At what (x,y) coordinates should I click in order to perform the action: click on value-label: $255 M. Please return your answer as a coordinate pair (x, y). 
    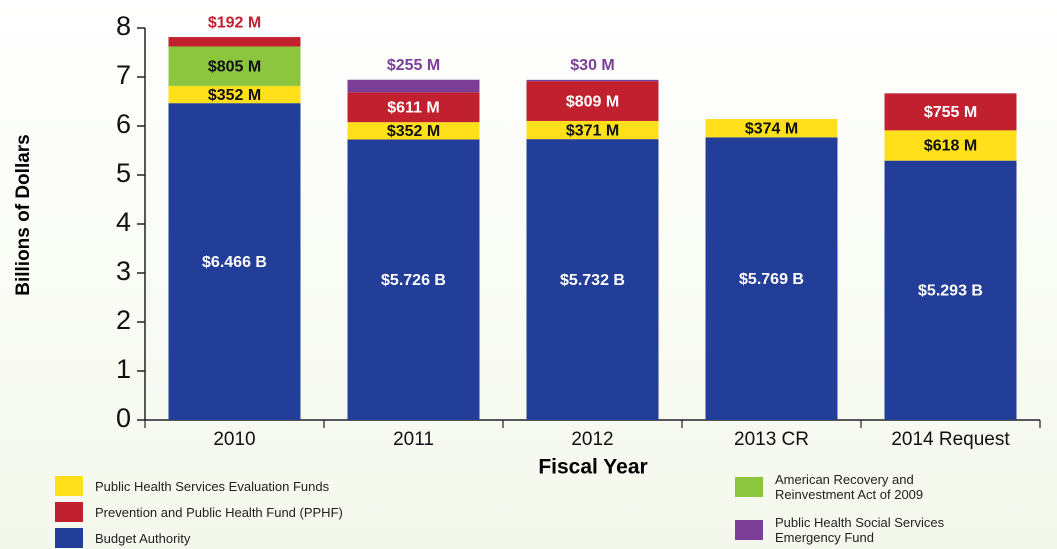
    Looking at the image, I should click on (413, 65).